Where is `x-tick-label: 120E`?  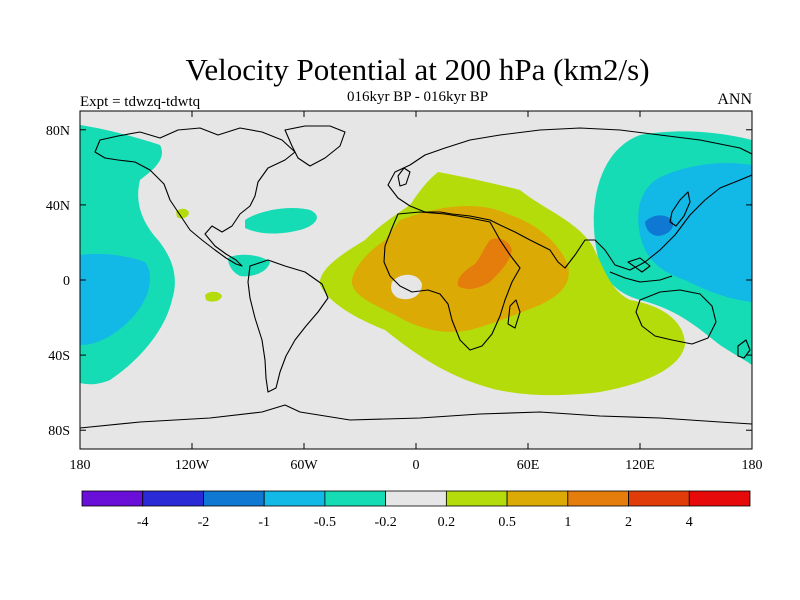 x-tick-label: 120E is located at coordinates (640, 465).